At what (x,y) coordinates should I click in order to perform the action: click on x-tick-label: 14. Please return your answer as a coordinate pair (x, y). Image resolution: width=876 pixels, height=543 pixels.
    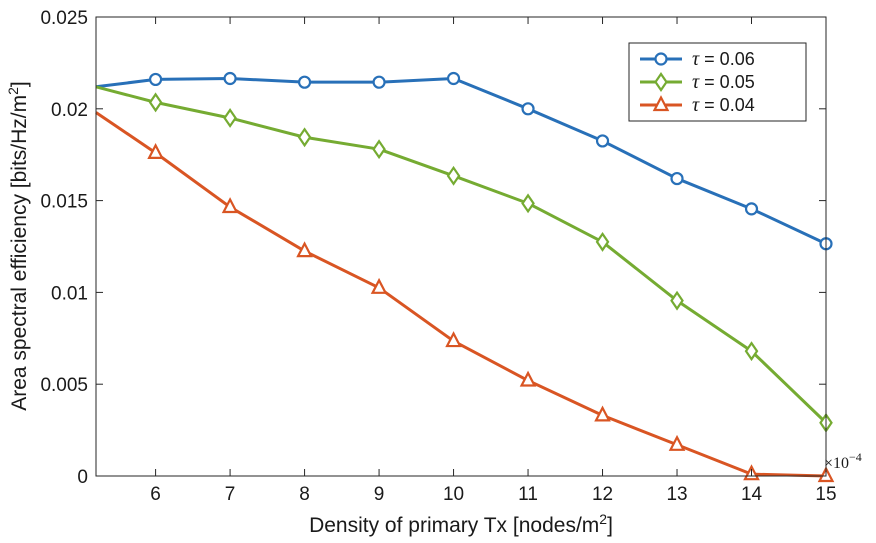
    Looking at the image, I should click on (752, 494).